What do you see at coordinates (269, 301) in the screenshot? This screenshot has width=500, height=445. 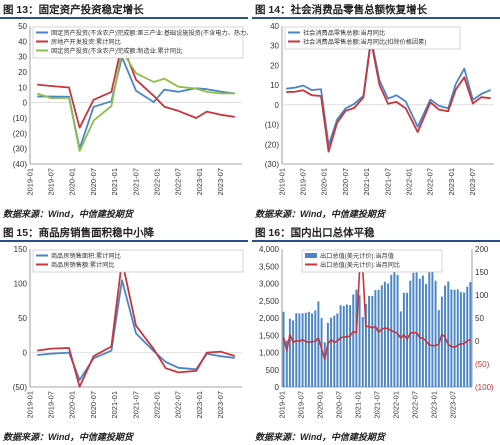 I see `y-tick-label: 2,500` at bounding box center [269, 301].